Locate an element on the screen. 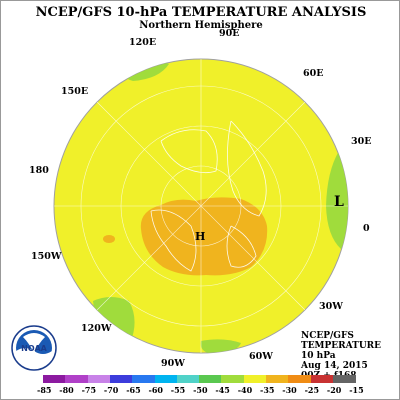 This screenshot has width=400, height=400. legend-label: -30 is located at coordinates (289, 390).